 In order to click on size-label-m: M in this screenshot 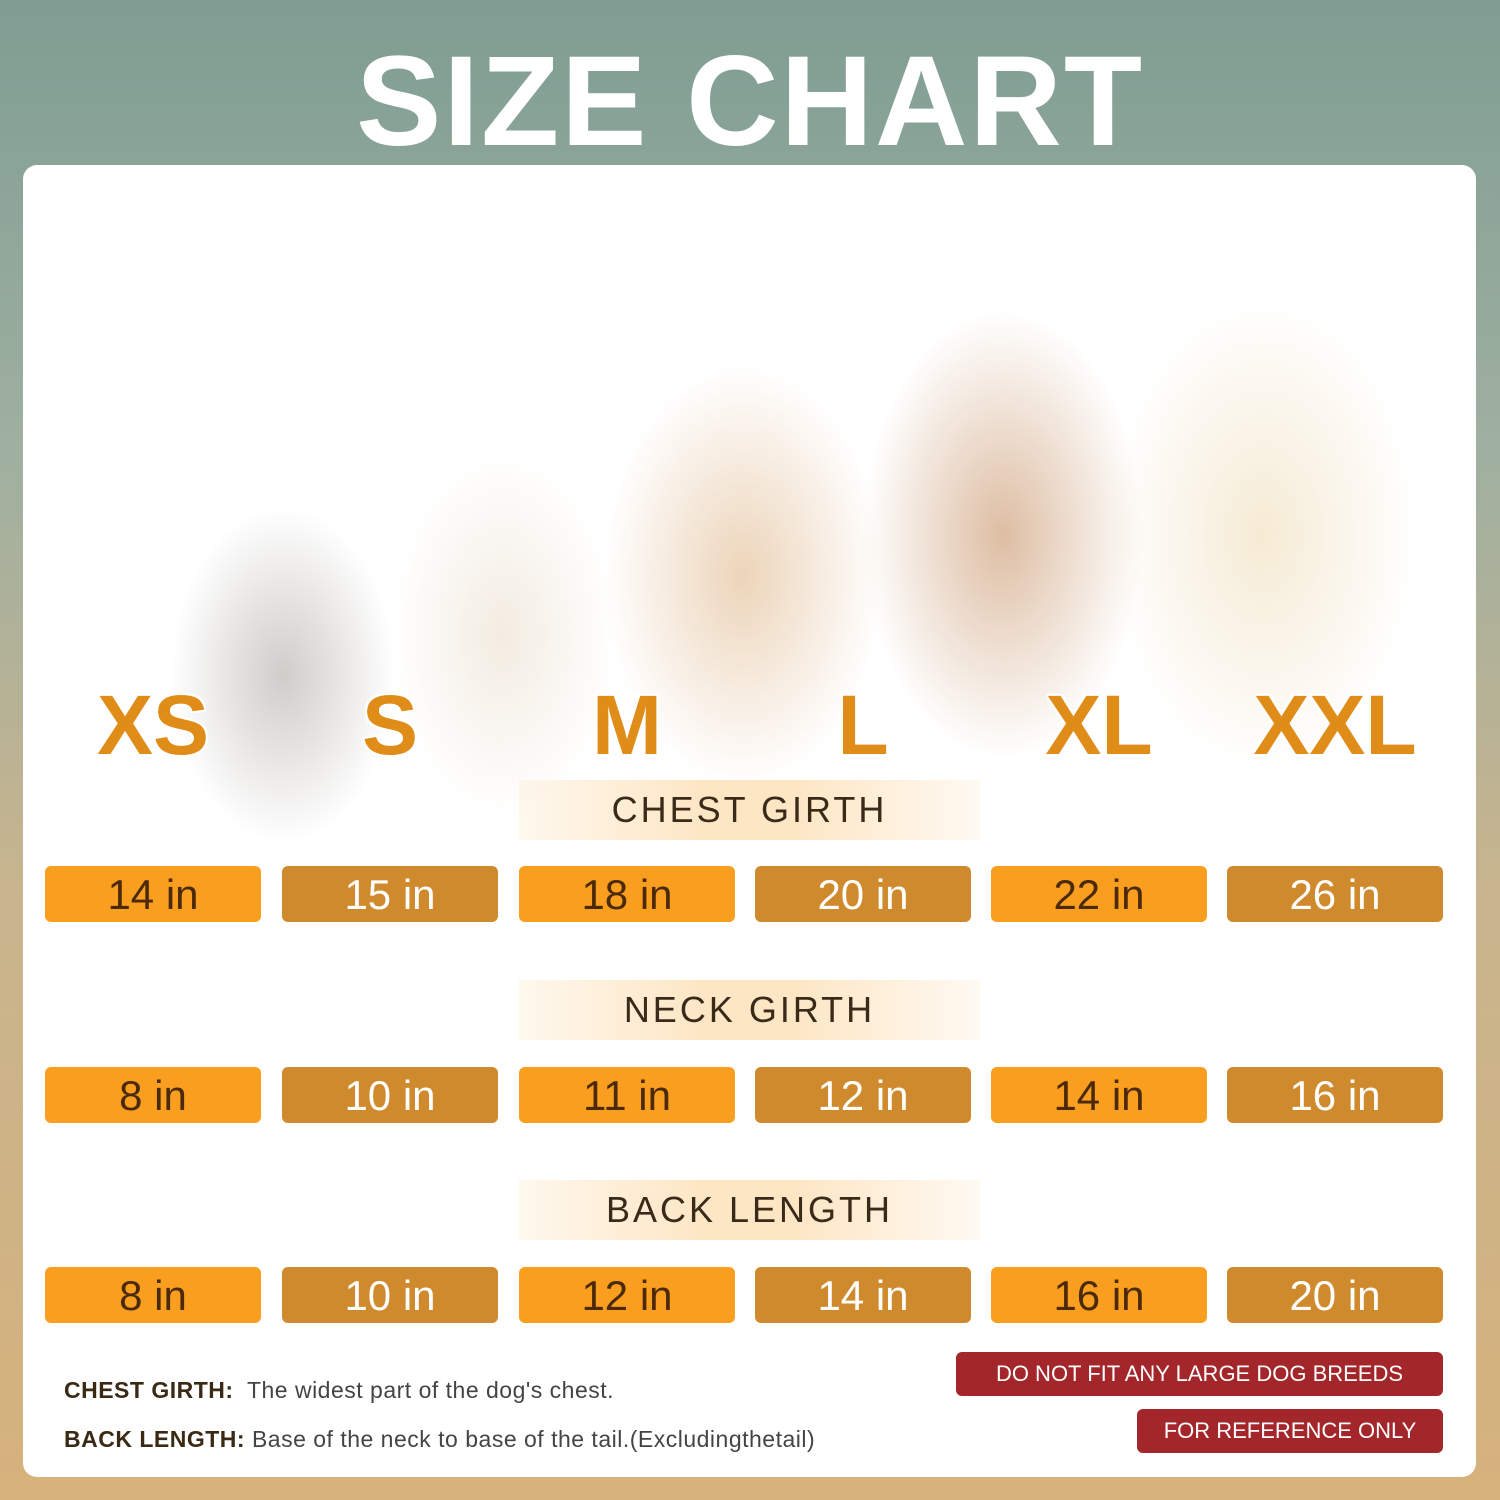, I will do `click(627, 725)`.